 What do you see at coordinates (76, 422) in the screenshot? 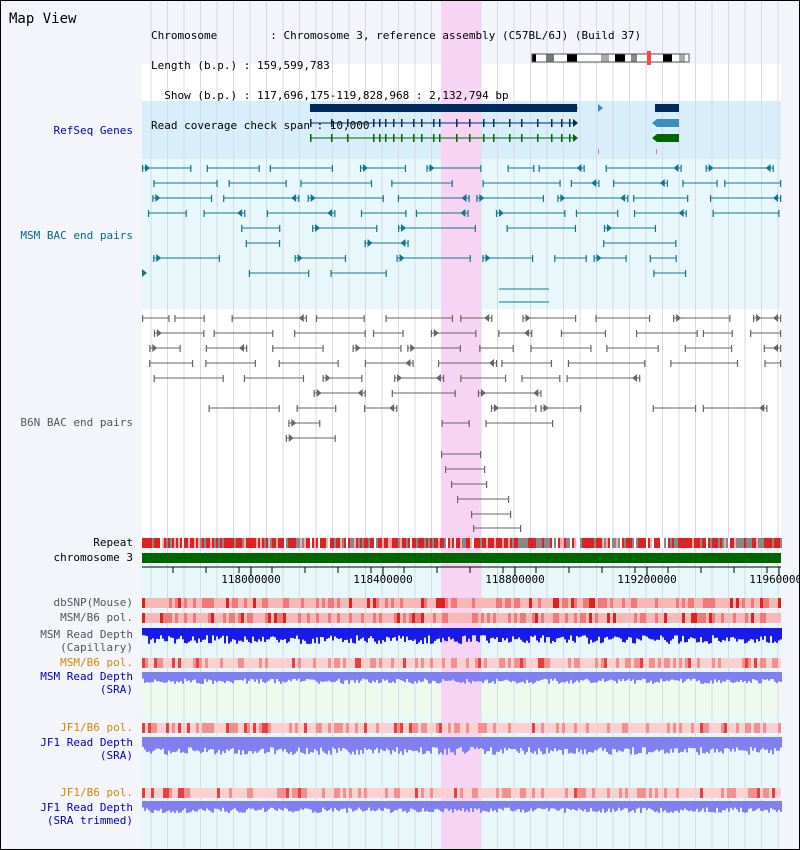
I see `track-label-b6n-bac: B6N BAC end pairs` at bounding box center [76, 422].